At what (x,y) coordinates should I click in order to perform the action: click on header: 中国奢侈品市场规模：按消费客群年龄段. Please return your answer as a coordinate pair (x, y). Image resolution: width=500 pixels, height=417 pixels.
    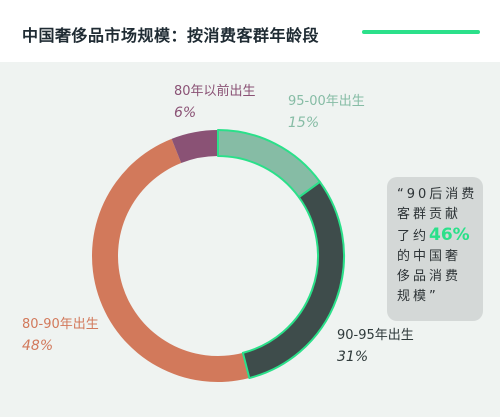
    Looking at the image, I should click on (250, 31).